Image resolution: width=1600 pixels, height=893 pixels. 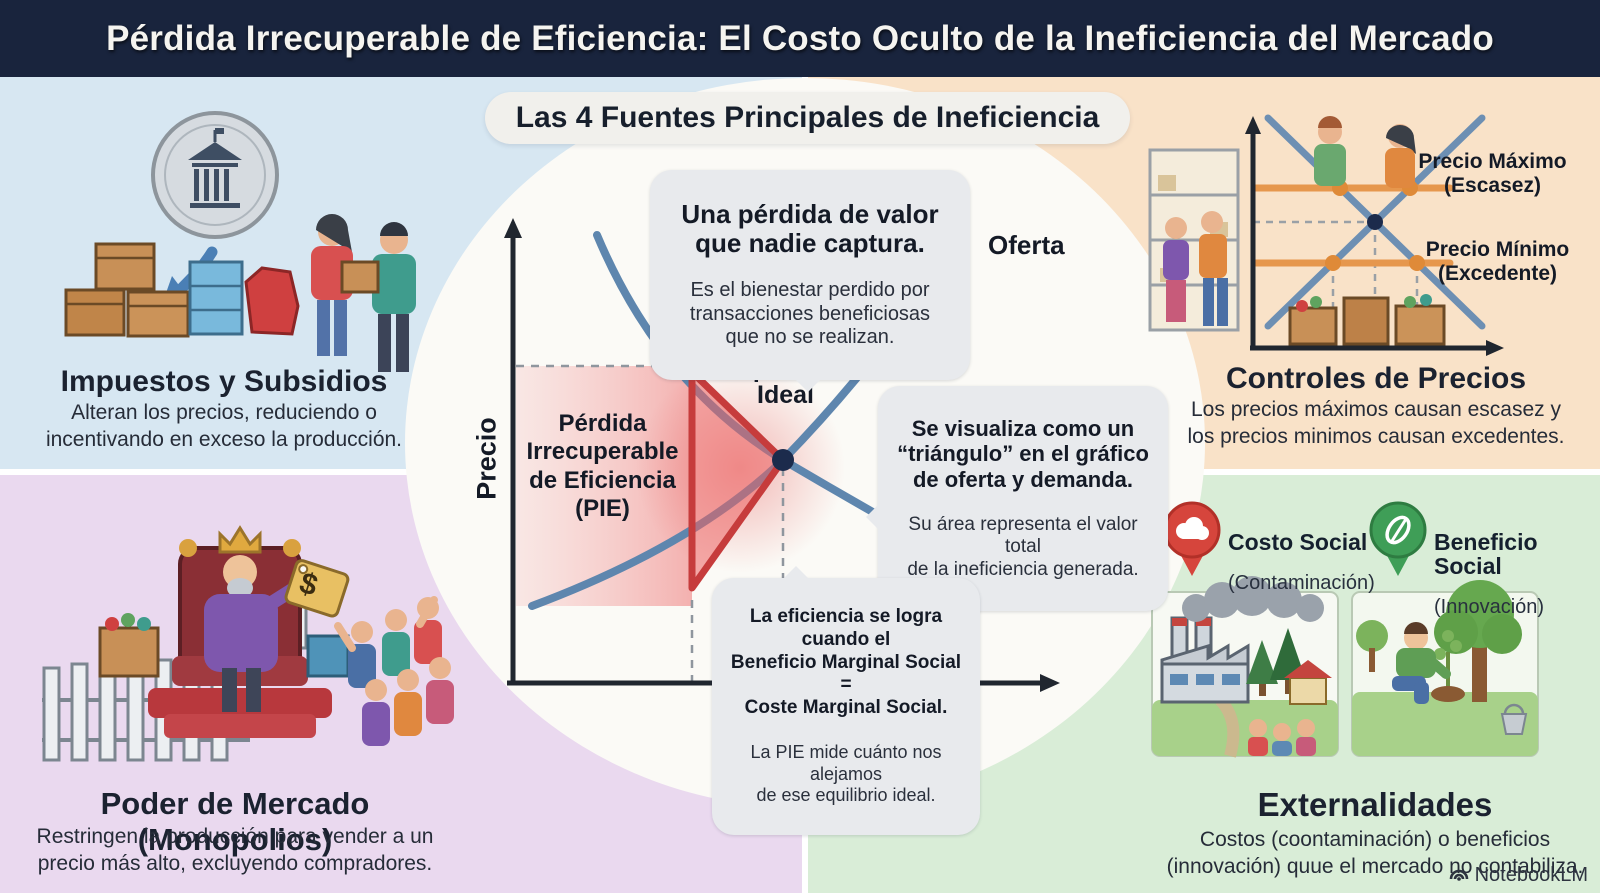 What do you see at coordinates (394, 671) in the screenshot?
I see `excluded-crowd` at bounding box center [394, 671].